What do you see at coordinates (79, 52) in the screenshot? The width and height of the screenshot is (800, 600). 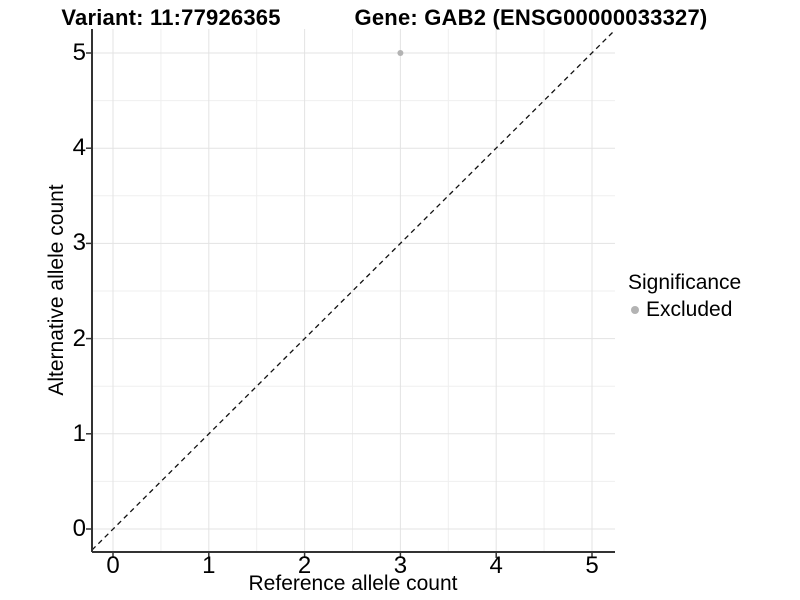 I see `y-tick-label: 5` at bounding box center [79, 52].